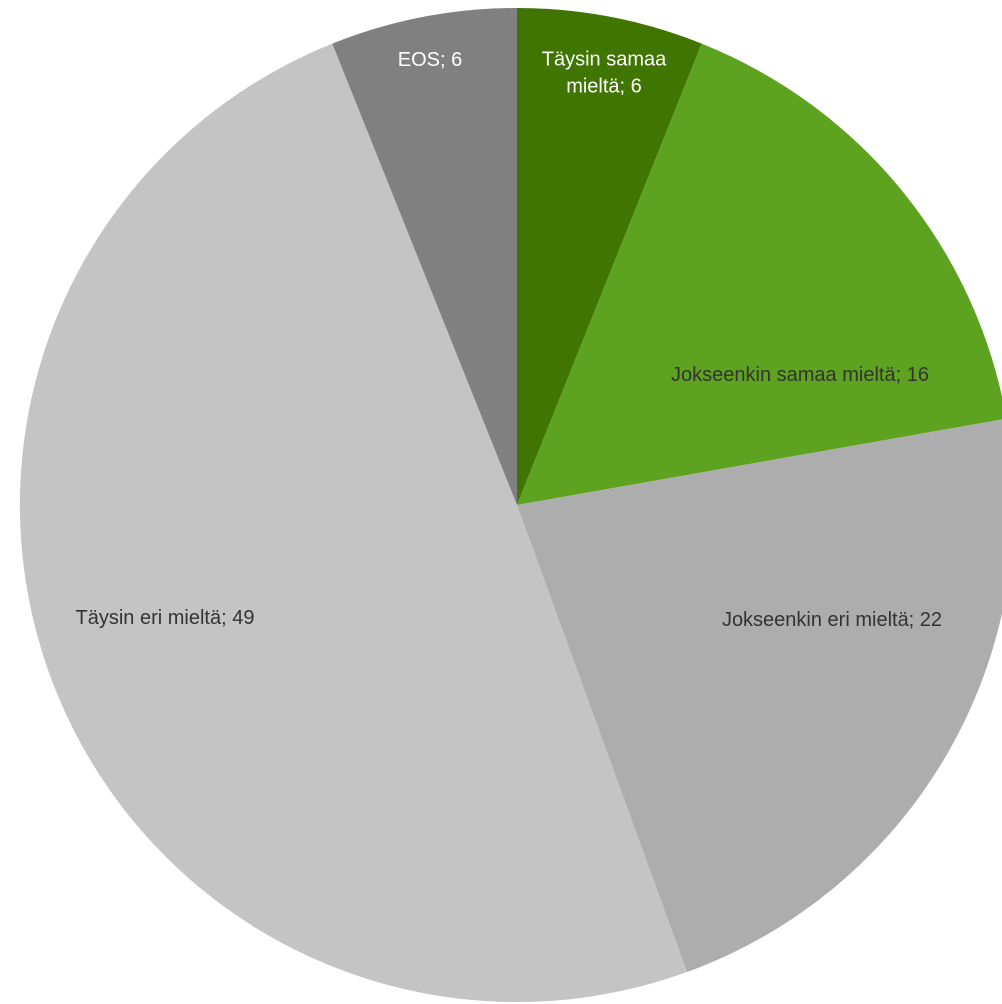  I want to click on pie-slice-label-4: Täysin eri mieltä; 49, so click(165, 618).